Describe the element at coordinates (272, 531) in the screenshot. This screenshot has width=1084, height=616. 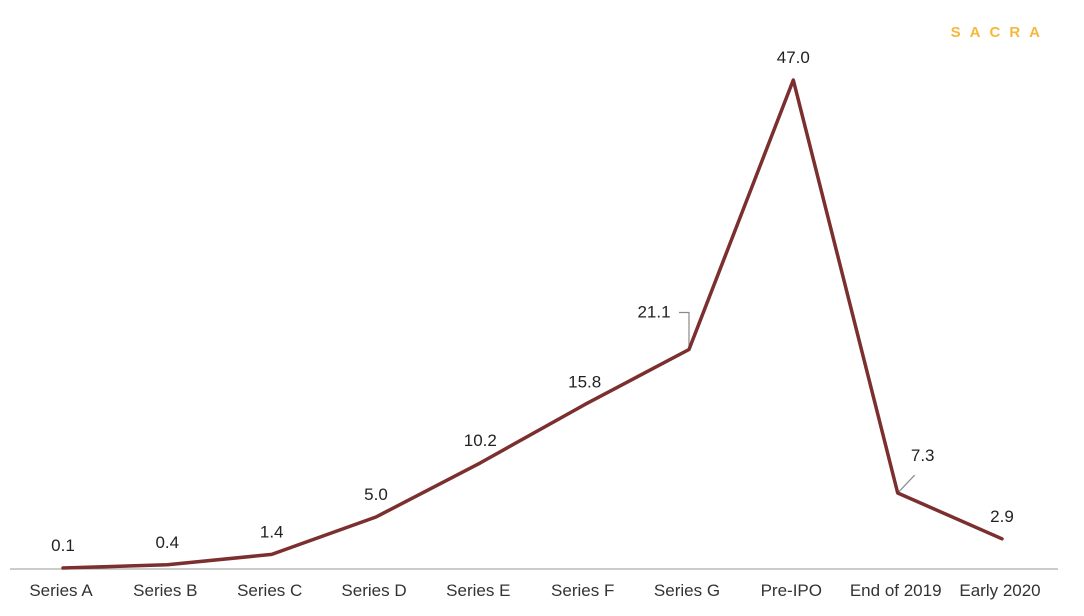
I see `data-label-series-c: 1.4` at that location.